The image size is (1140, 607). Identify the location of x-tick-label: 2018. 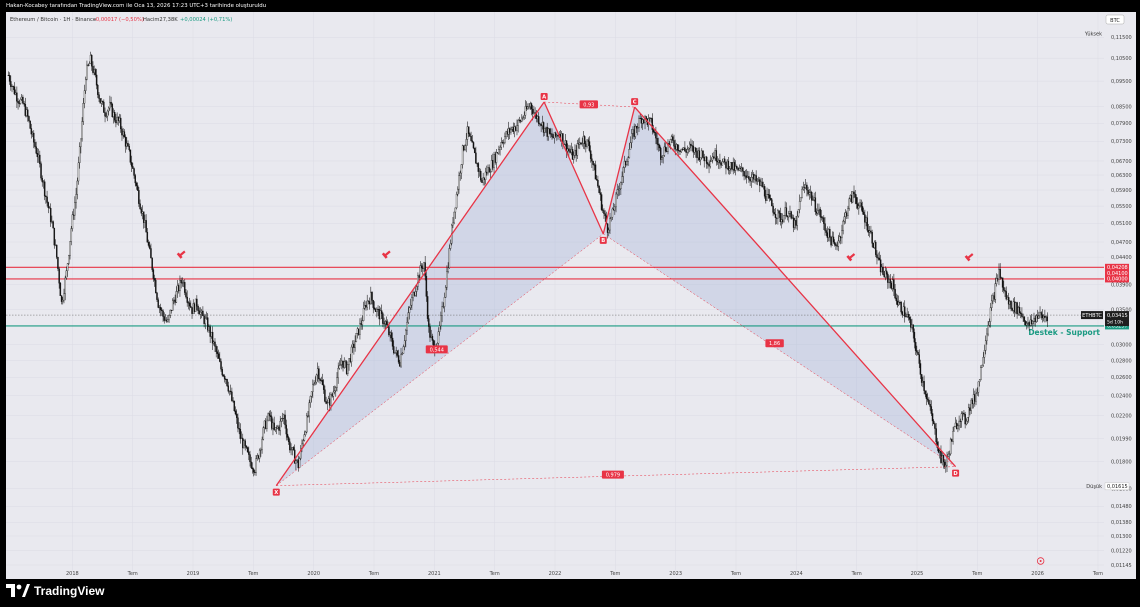
(72, 574).